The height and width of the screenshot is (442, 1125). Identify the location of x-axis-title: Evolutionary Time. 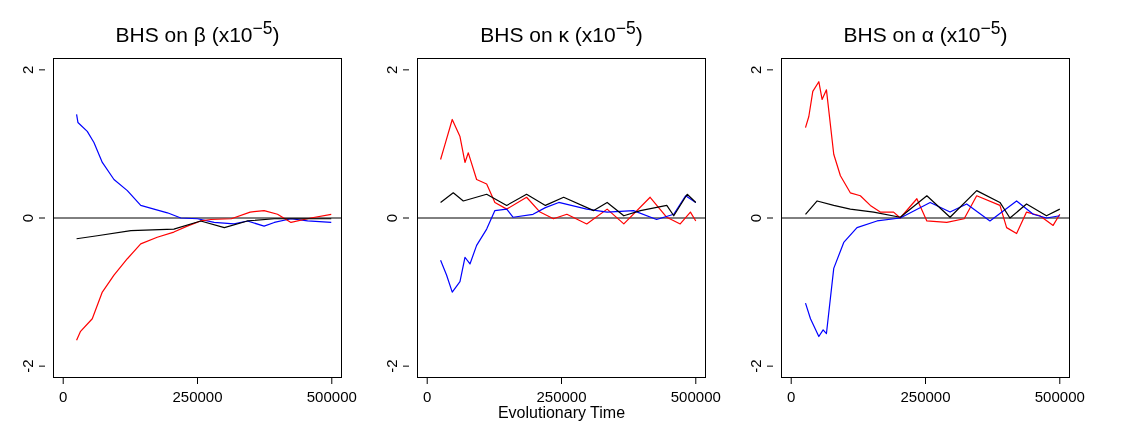
(561, 412).